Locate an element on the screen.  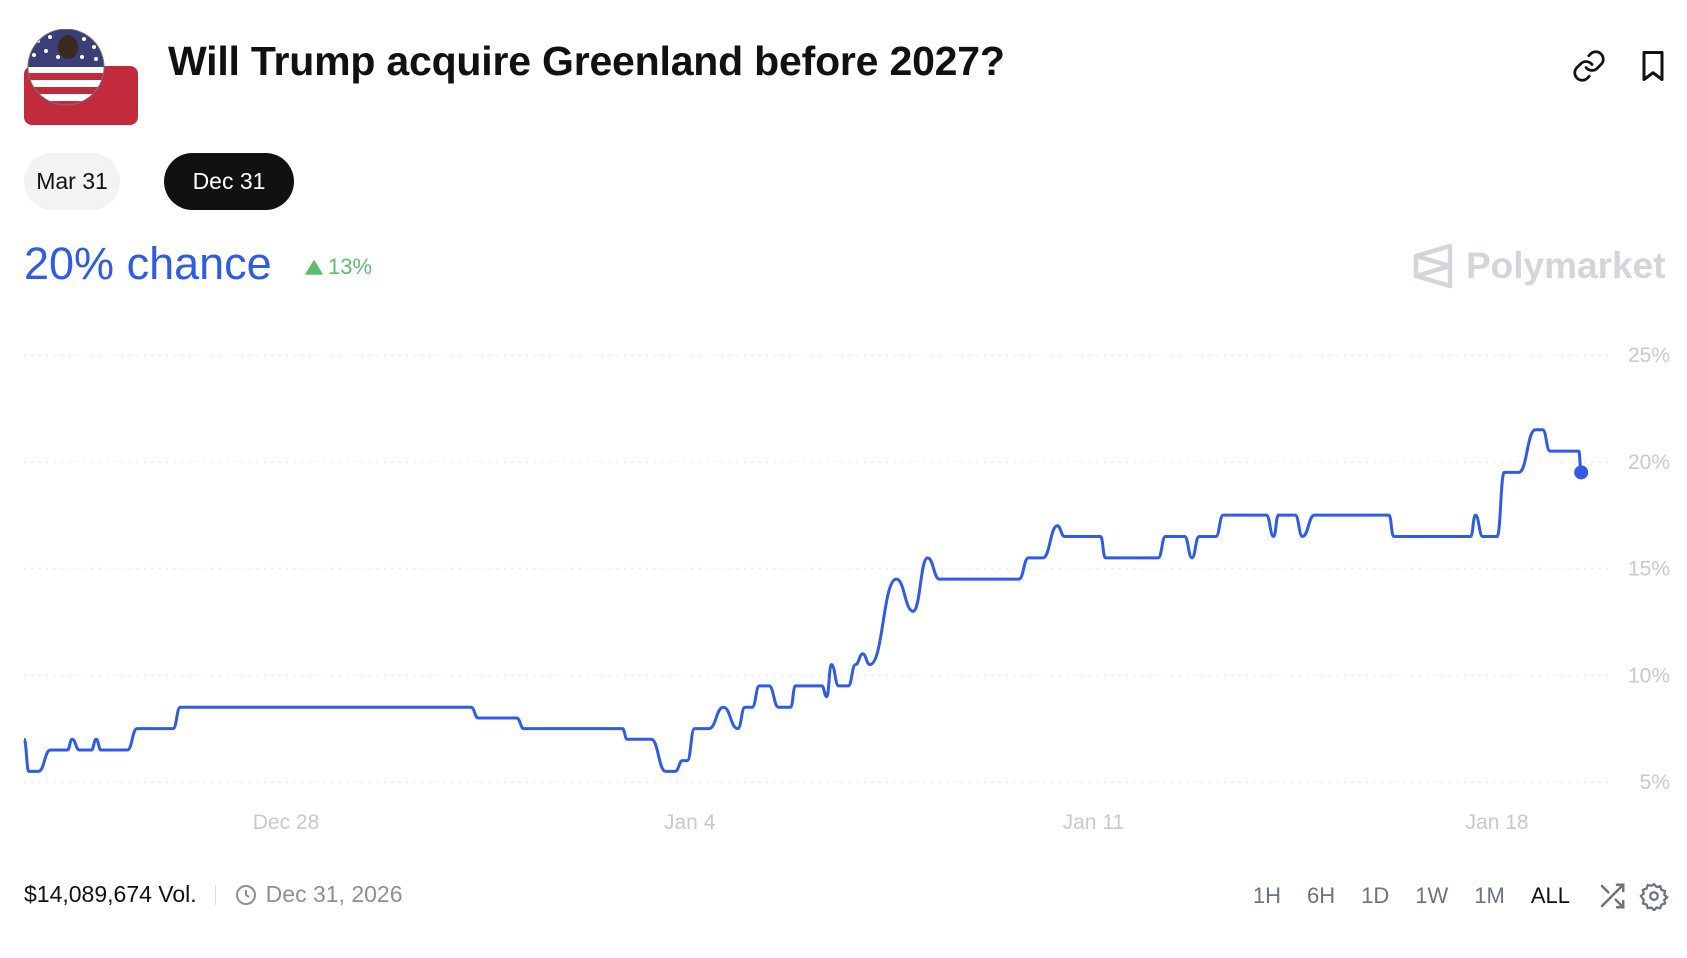
polymarket-watermark: Polymarket is located at coordinates (1539, 266).